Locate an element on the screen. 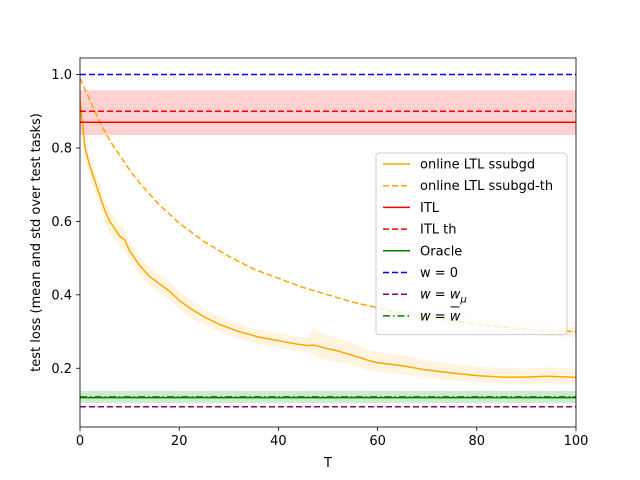  legend-label-online-ltl-ssubgd-th: online LTL ssubgd-th is located at coordinates (486, 186).